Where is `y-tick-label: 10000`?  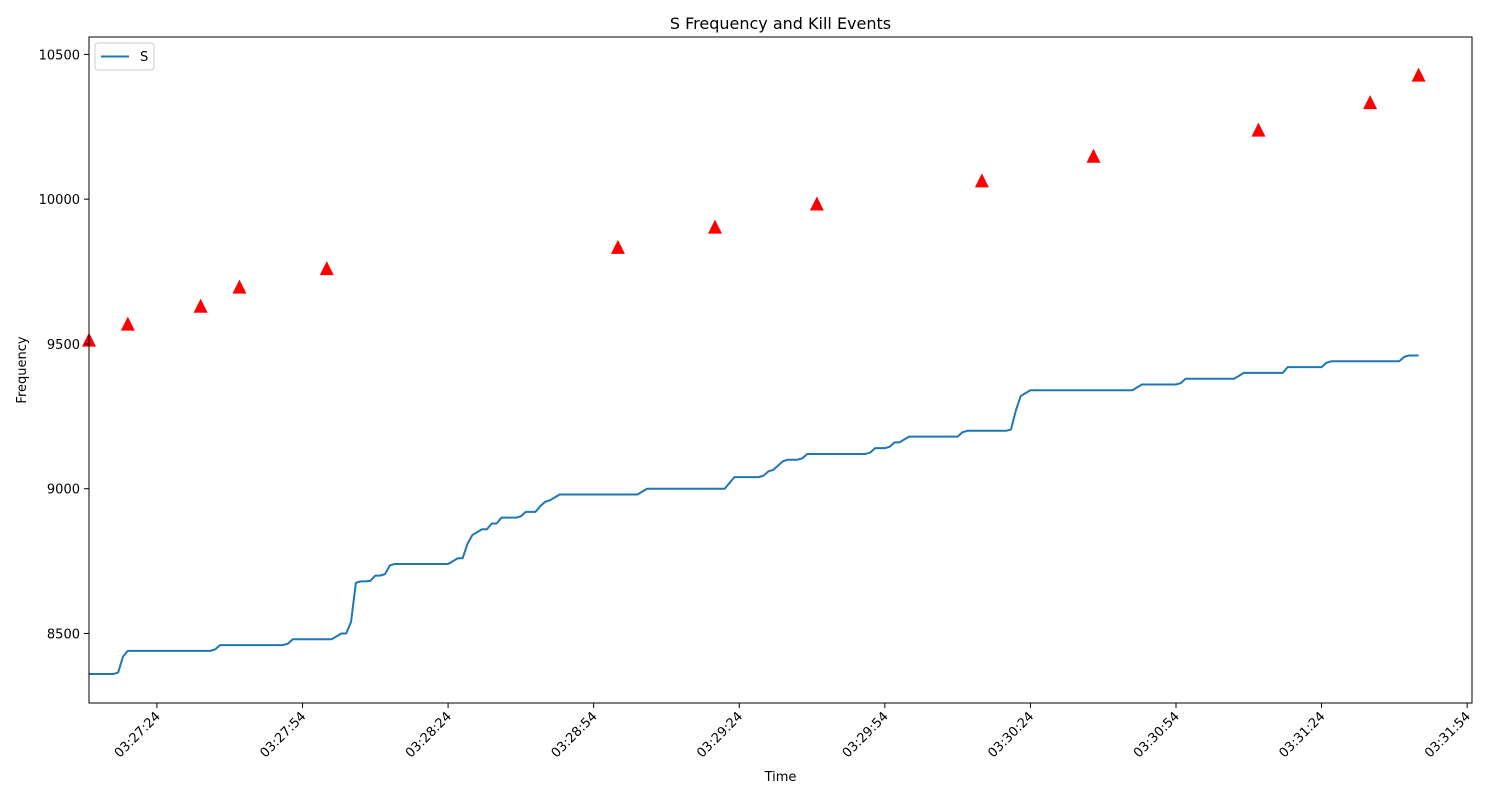
y-tick-label: 10000 is located at coordinates (59, 200).